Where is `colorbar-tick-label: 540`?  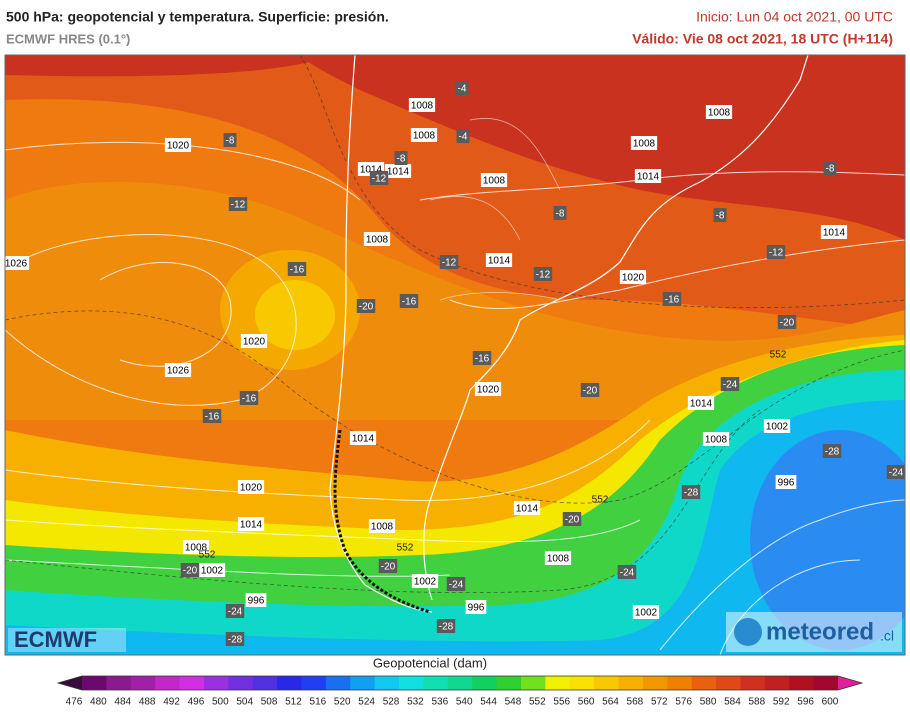
colorbar-tick-label: 540 is located at coordinates (464, 702).